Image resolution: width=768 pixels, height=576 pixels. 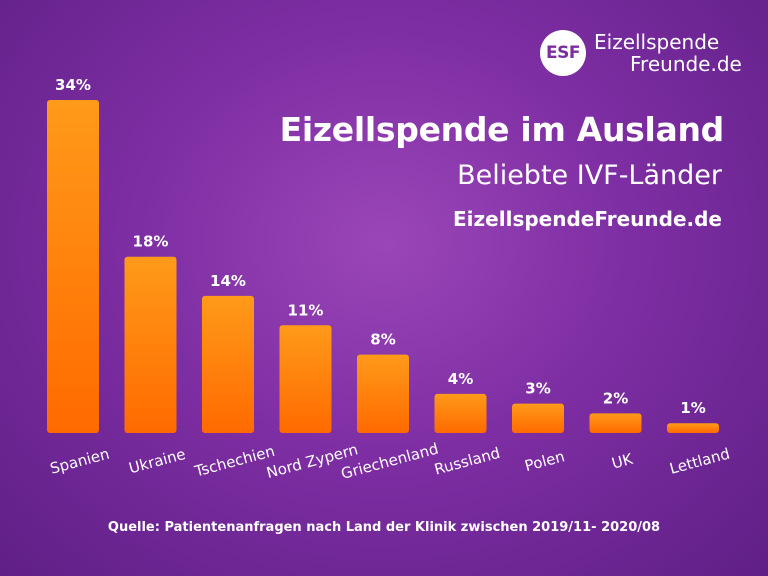 What do you see at coordinates (686, 64) in the screenshot?
I see `logo-text-line2: Freunde.de` at bounding box center [686, 64].